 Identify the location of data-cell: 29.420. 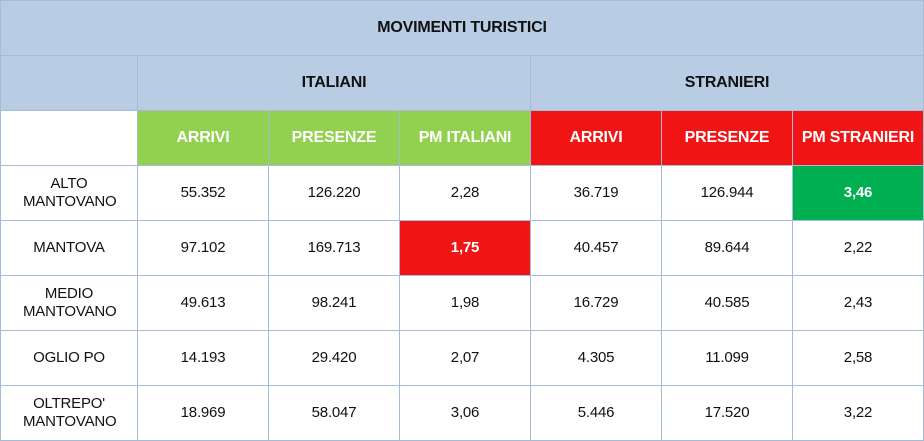
(334, 358).